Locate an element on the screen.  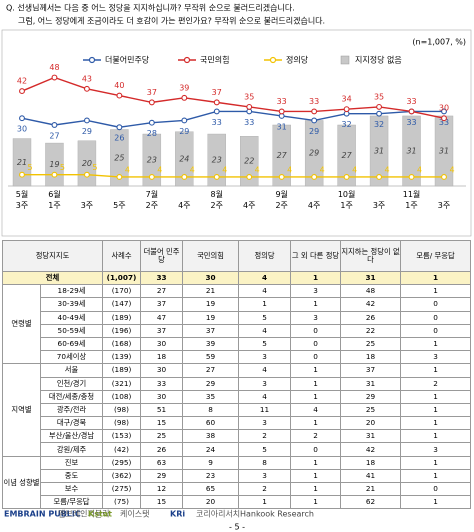
total-cell: 전체 is located at coordinates (52, 278).